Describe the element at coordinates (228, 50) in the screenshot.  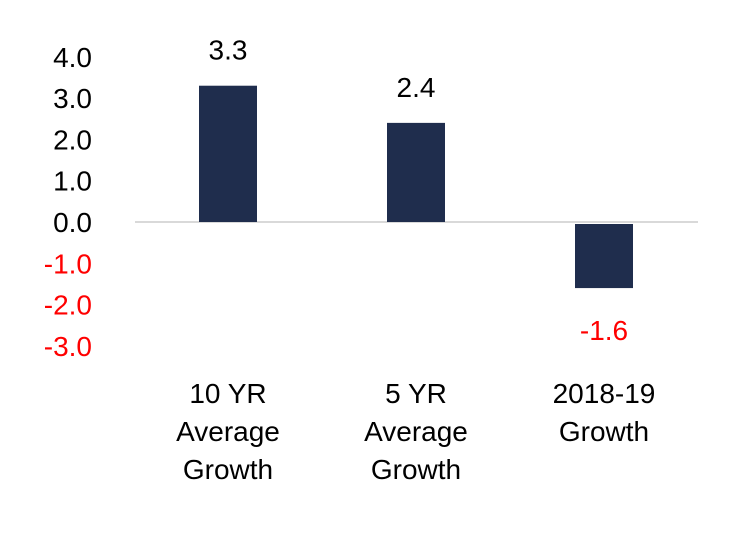
I see `data-label: 3.3` at that location.